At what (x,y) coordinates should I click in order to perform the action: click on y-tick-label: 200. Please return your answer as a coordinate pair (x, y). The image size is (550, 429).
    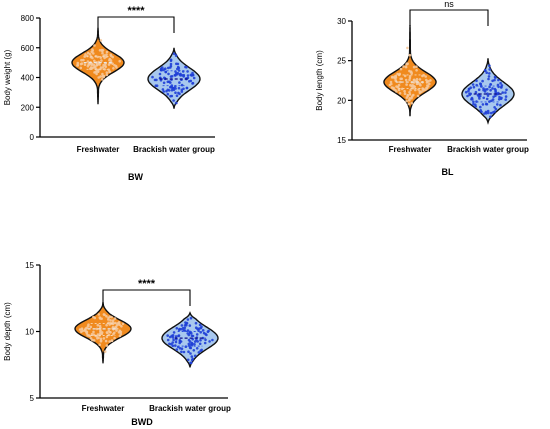
    Looking at the image, I should click on (28, 107).